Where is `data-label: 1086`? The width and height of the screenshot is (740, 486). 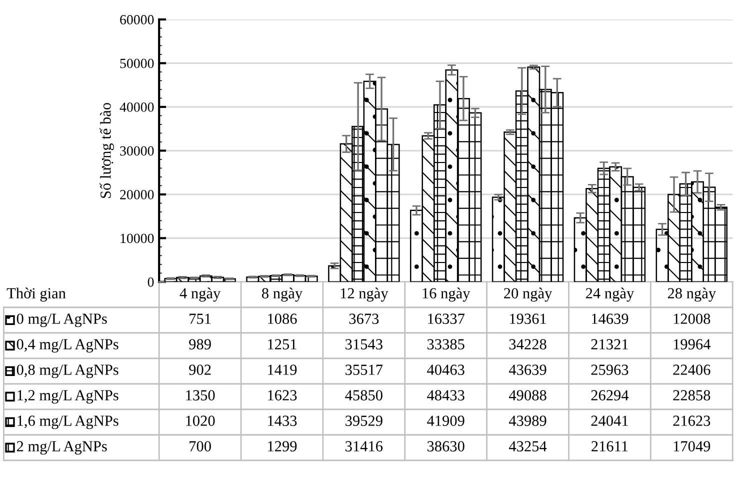 data-label: 1086 is located at coordinates (282, 319).